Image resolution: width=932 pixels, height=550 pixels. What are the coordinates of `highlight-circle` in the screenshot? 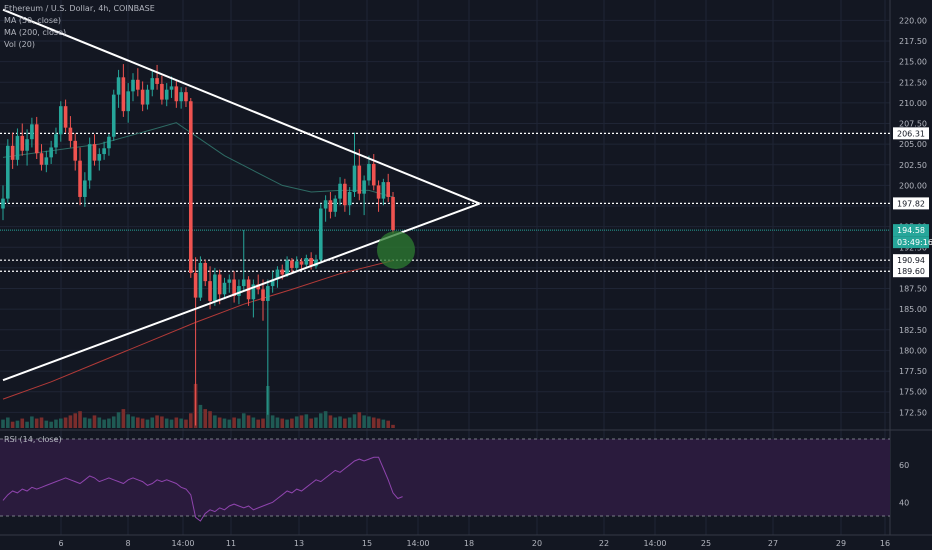 It's located at (396, 250).